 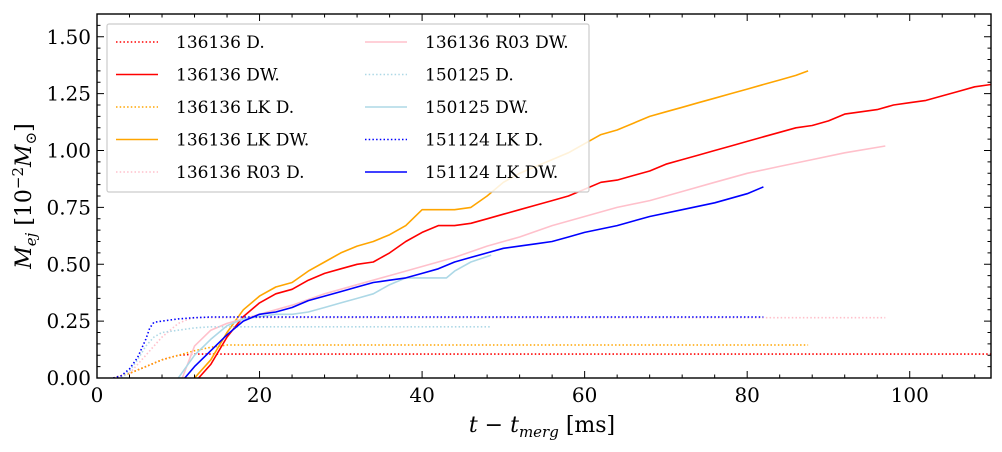 I want to click on y-axis-label-msun-sub: ⊙, so click(x=31, y=138).